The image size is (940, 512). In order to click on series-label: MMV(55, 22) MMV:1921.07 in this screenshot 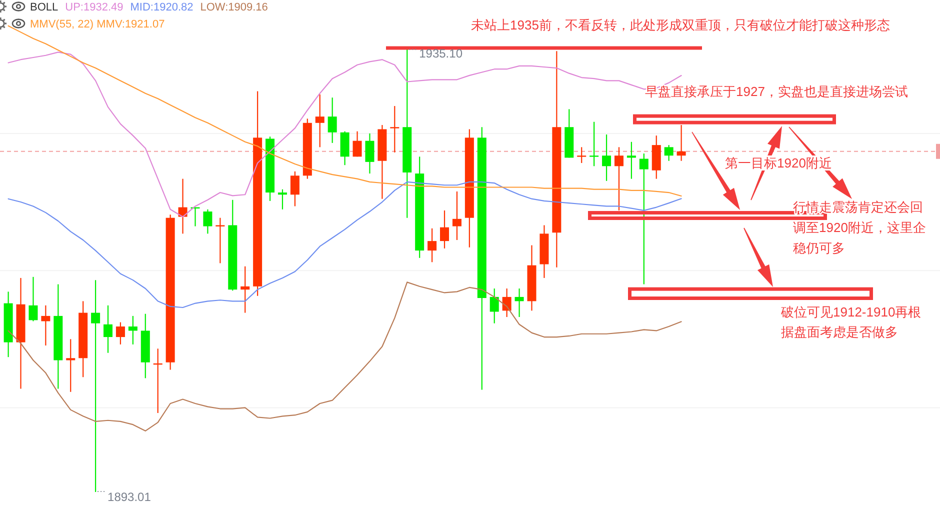, I will do `click(97, 24)`.